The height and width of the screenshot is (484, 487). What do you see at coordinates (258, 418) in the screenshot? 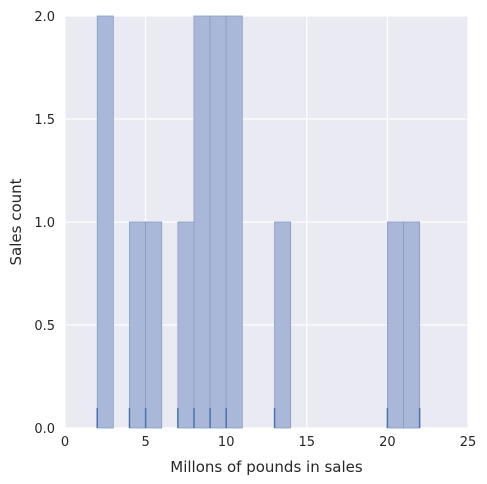
I see `rug-marks` at bounding box center [258, 418].